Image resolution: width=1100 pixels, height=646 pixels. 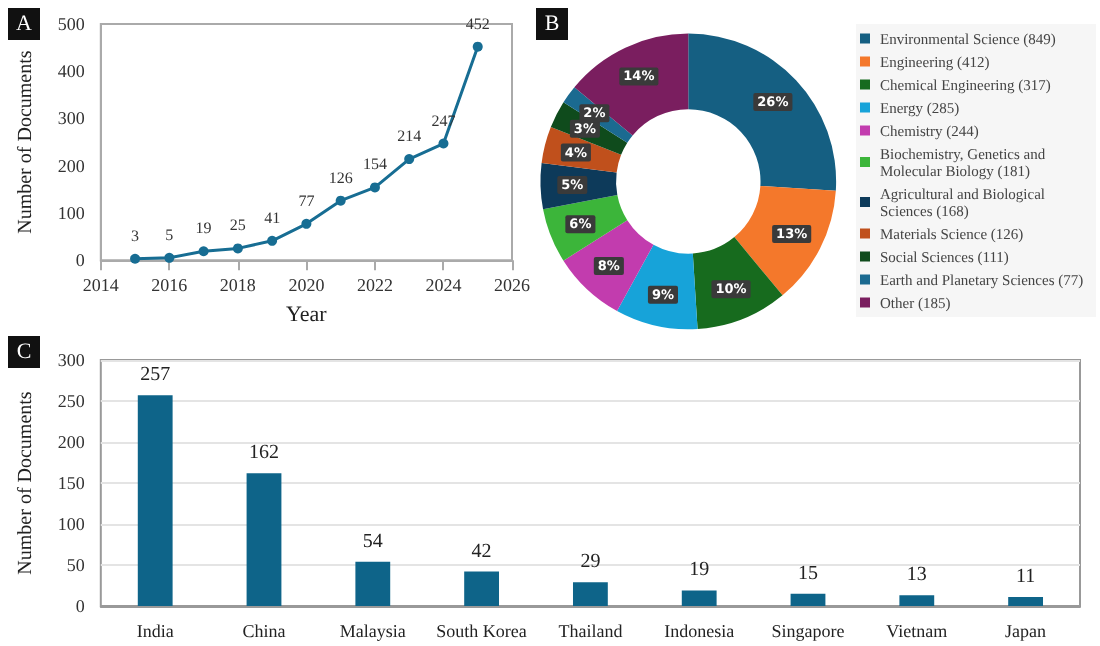 What do you see at coordinates (477, 23) in the screenshot?
I see `data-label: 452` at bounding box center [477, 23].